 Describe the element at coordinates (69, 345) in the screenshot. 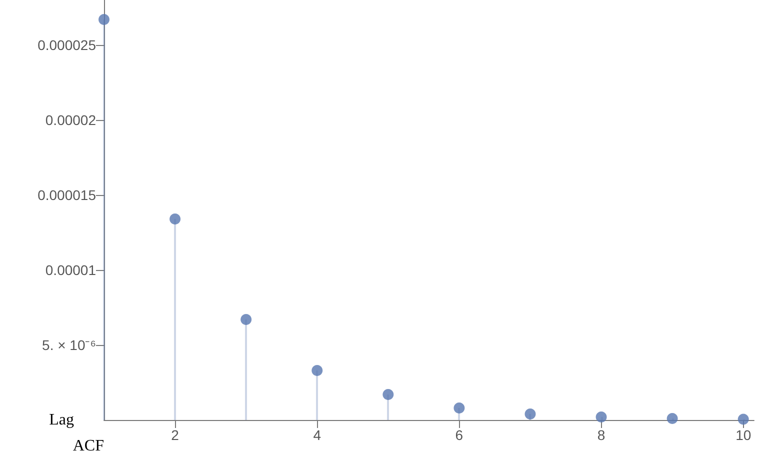

I see `y-tick-label: 5. × 10⁻⁶` at that location.